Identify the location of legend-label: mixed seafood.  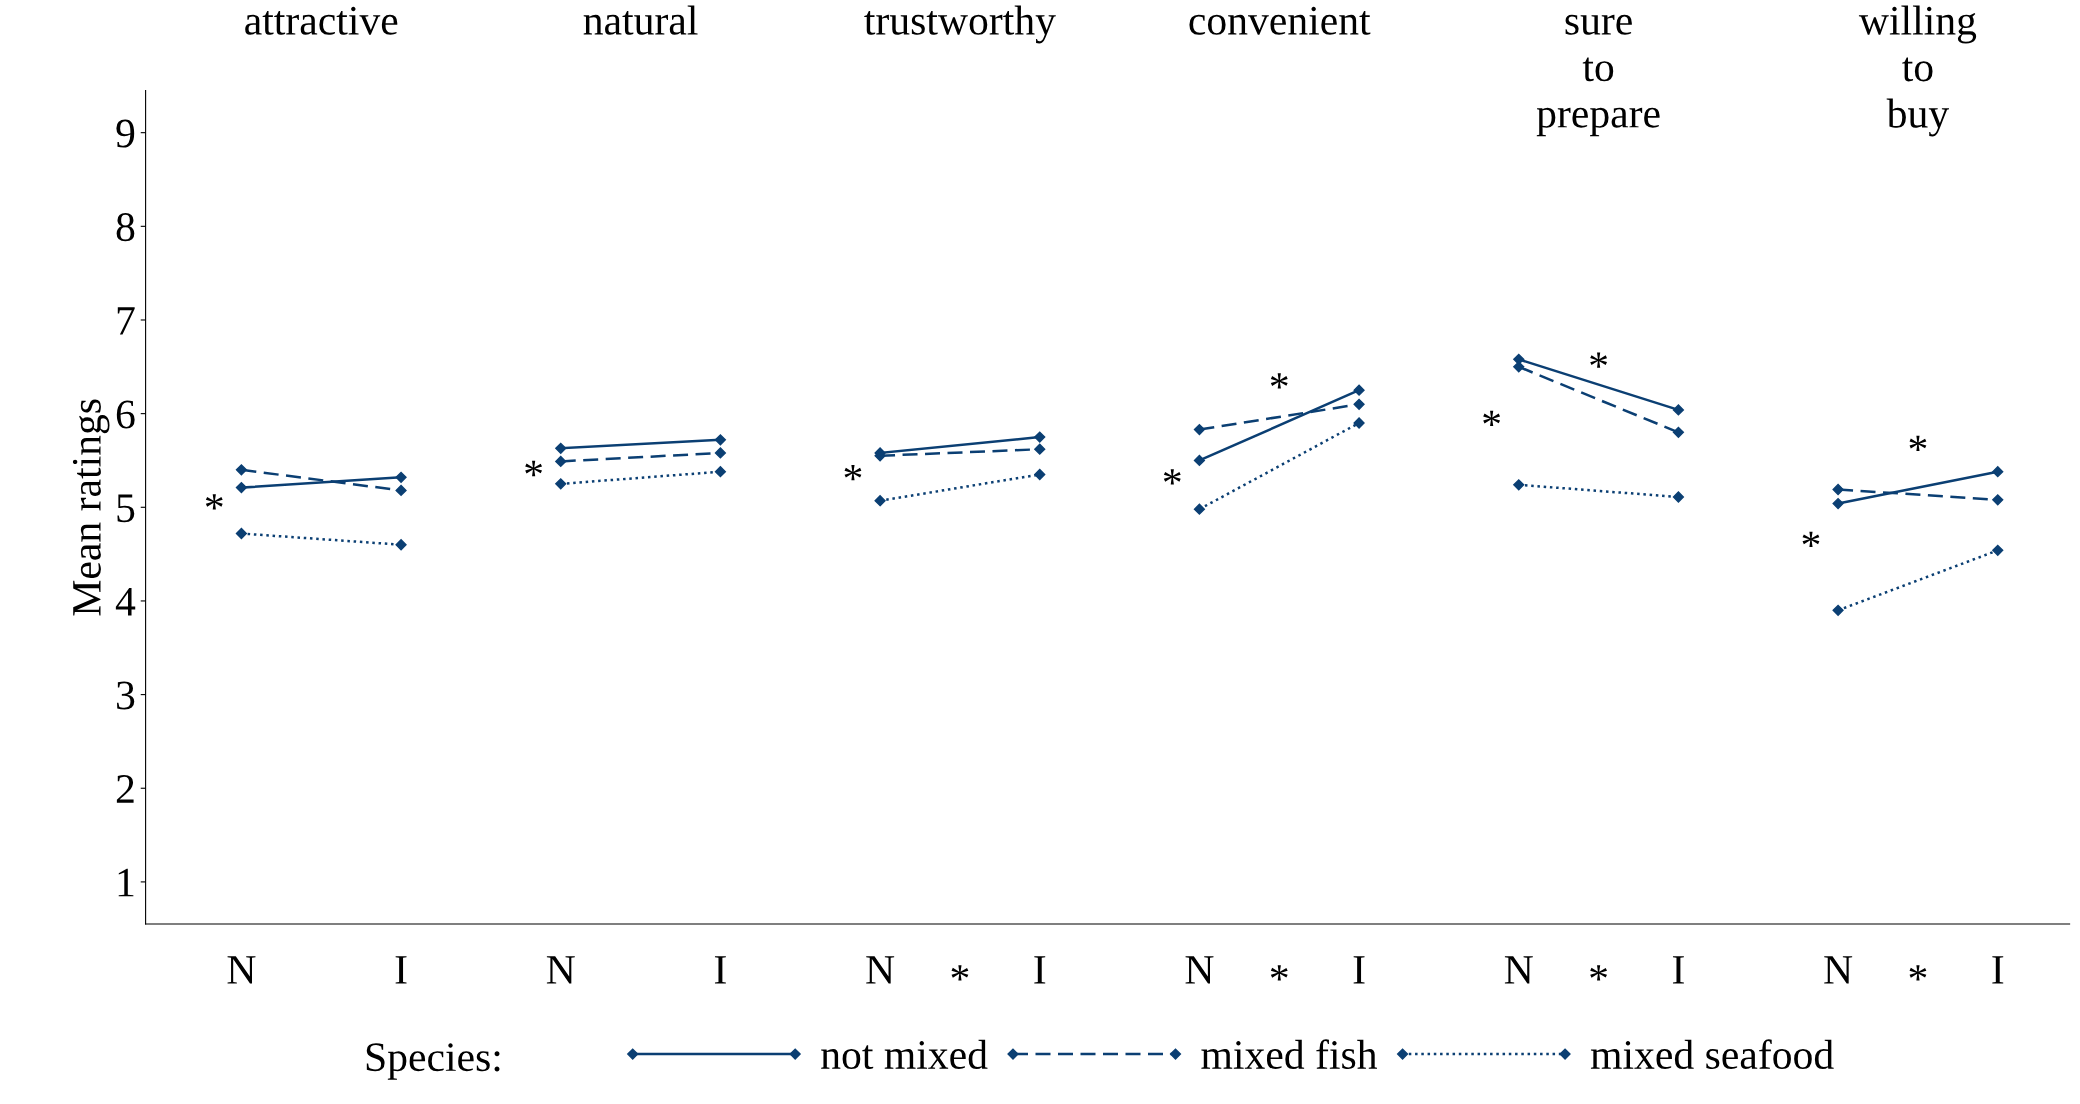
(1712, 1054).